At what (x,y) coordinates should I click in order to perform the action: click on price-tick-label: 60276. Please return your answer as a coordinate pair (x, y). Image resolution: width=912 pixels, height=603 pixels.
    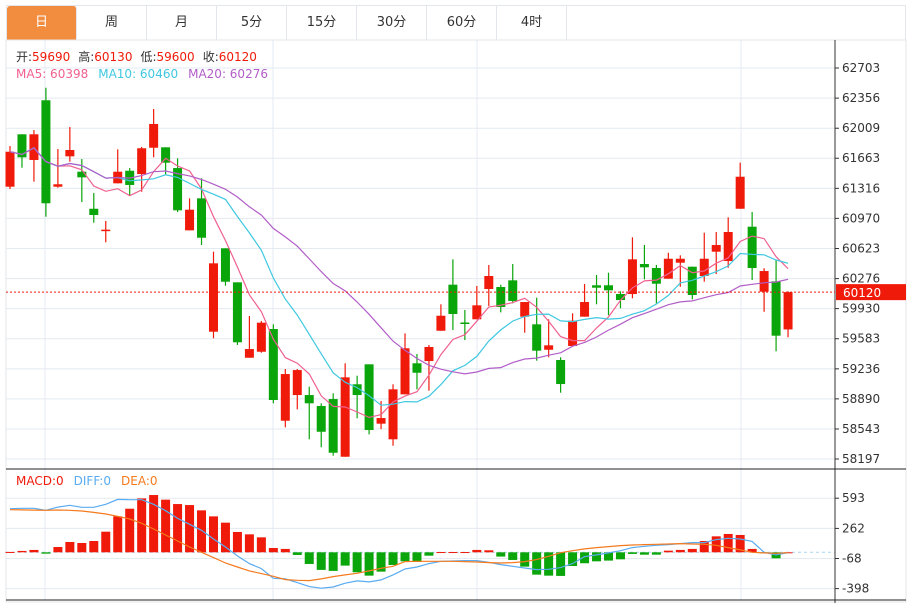
    Looking at the image, I should click on (861, 279).